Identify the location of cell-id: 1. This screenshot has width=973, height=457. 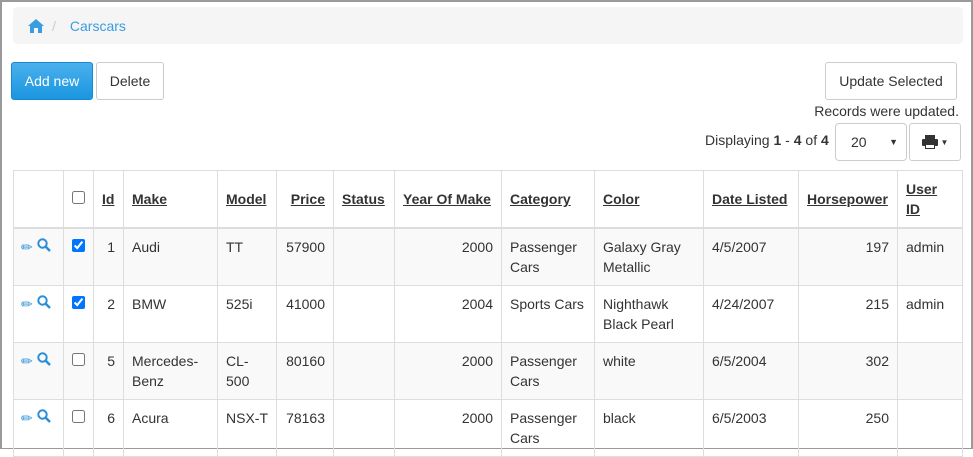
(108, 256).